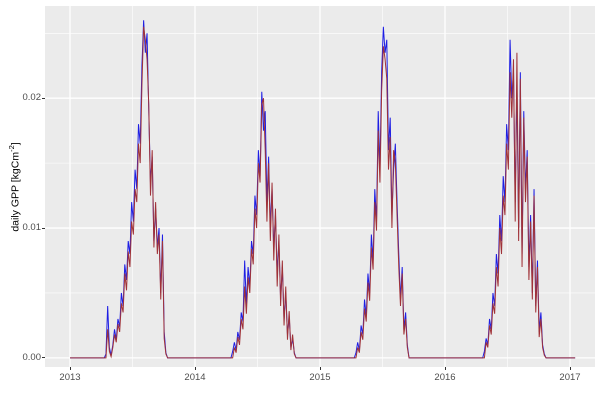  I want to click on x-tick-label: 2016, so click(445, 377).